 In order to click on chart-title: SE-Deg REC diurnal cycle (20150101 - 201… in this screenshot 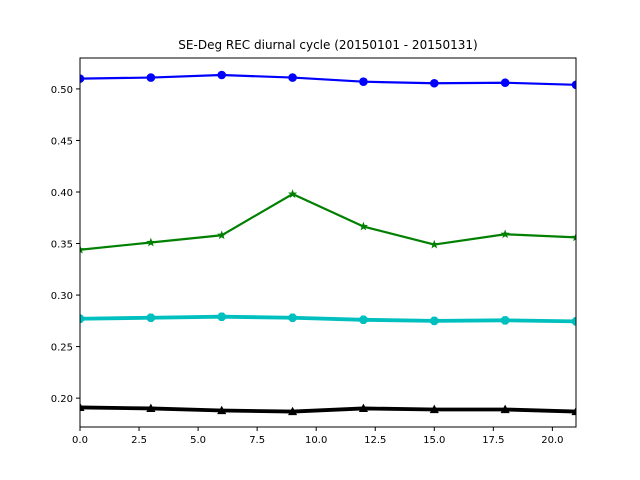, I will do `click(327, 45)`.